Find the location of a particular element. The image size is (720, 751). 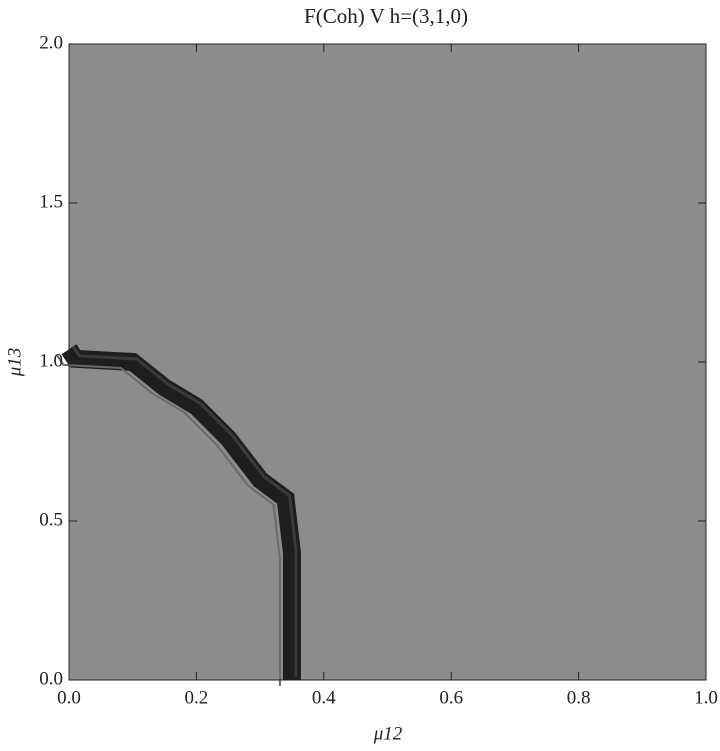

y-tick-label: 1.5 is located at coordinates (51, 201).